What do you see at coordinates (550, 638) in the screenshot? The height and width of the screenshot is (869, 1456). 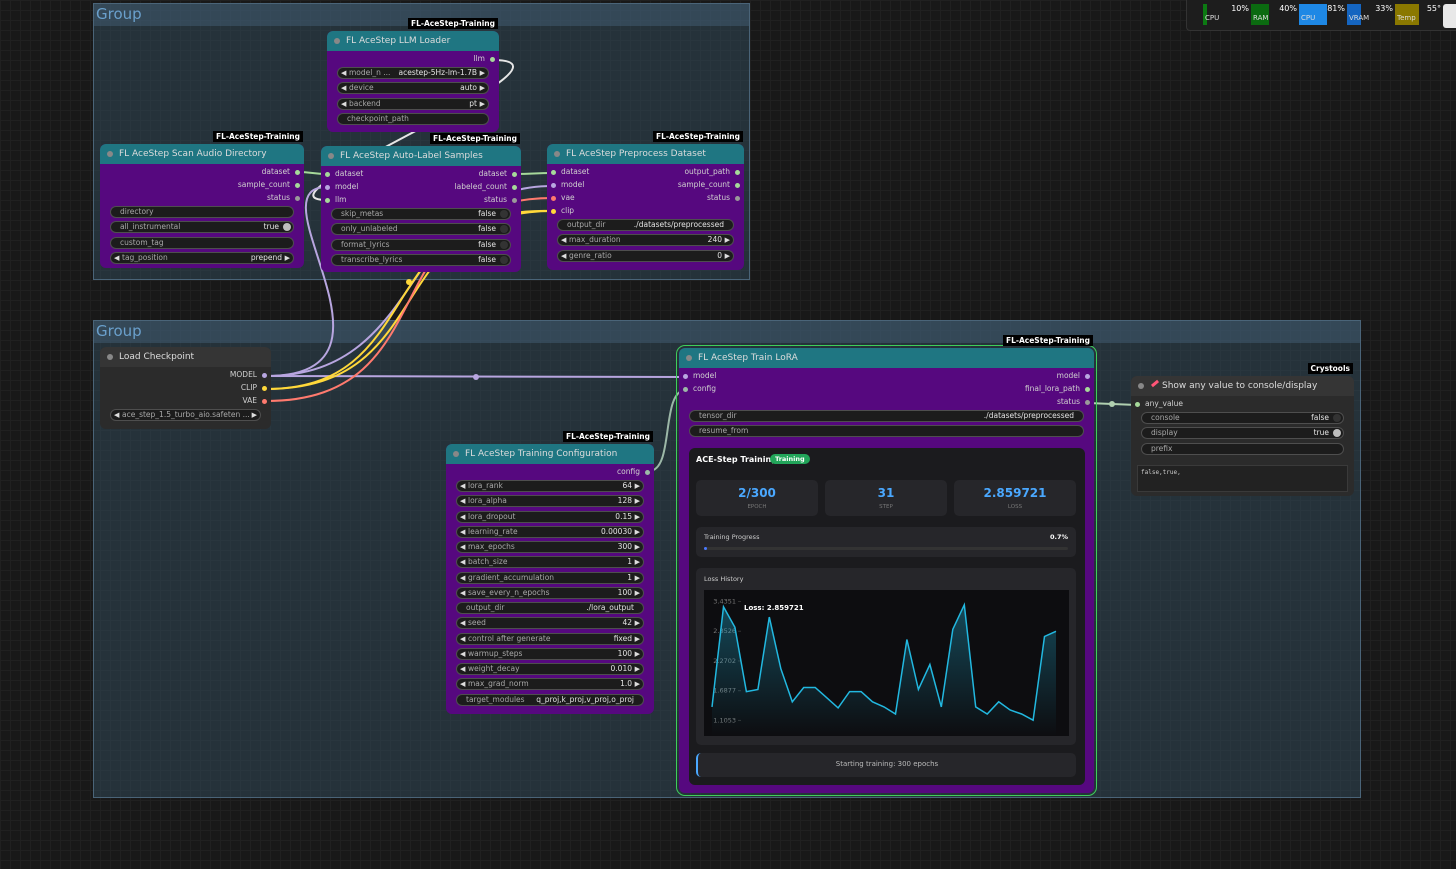 I see `widget: ◀ ▶ control after generate fixed` at bounding box center [550, 638].